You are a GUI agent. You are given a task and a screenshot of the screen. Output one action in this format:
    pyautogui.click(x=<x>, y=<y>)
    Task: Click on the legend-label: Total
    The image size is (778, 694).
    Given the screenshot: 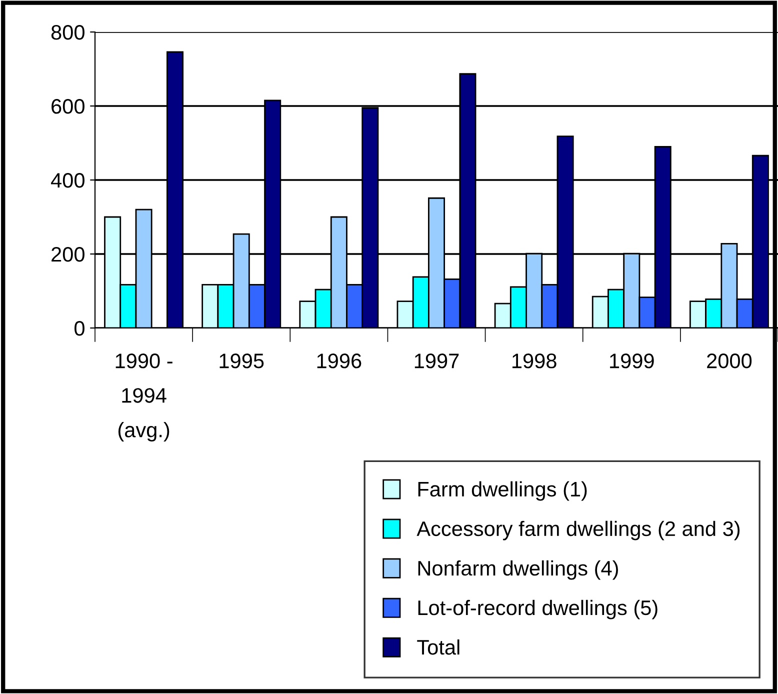 What is the action you would take?
    pyautogui.click(x=438, y=647)
    